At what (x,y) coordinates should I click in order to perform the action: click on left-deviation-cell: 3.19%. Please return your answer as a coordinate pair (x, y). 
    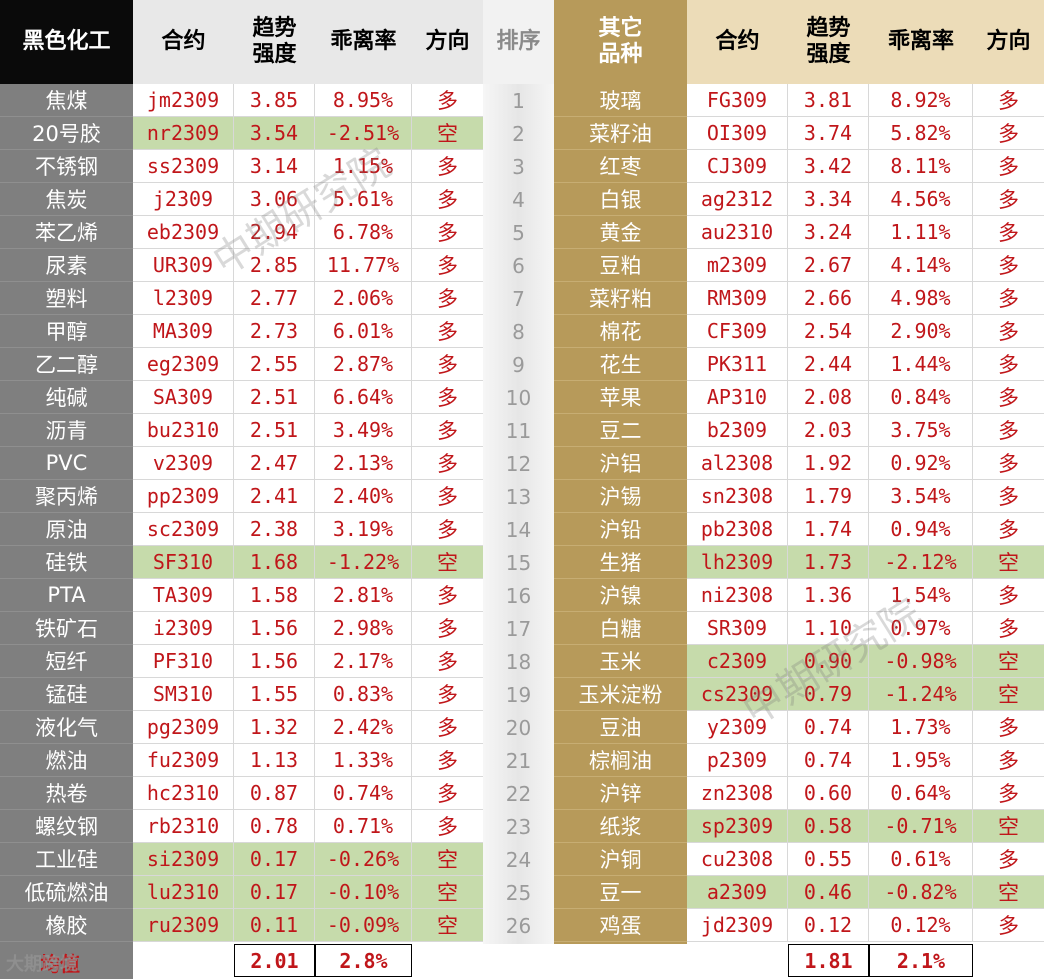
    Looking at the image, I should click on (363, 529).